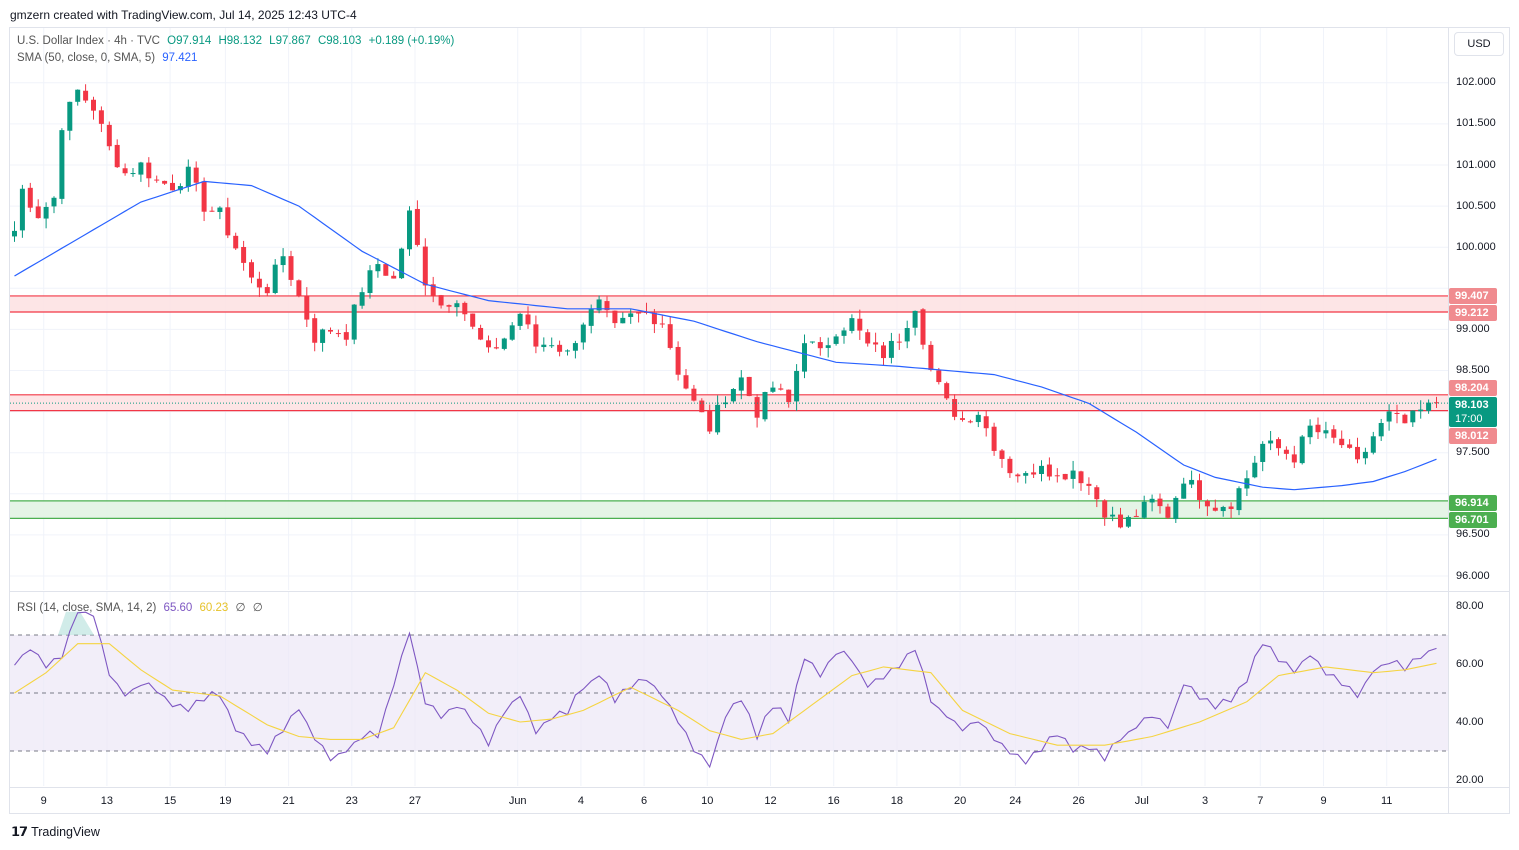  What do you see at coordinates (1473, 296) in the screenshot?
I see `zone-upper-top-badge: 99.407` at bounding box center [1473, 296].